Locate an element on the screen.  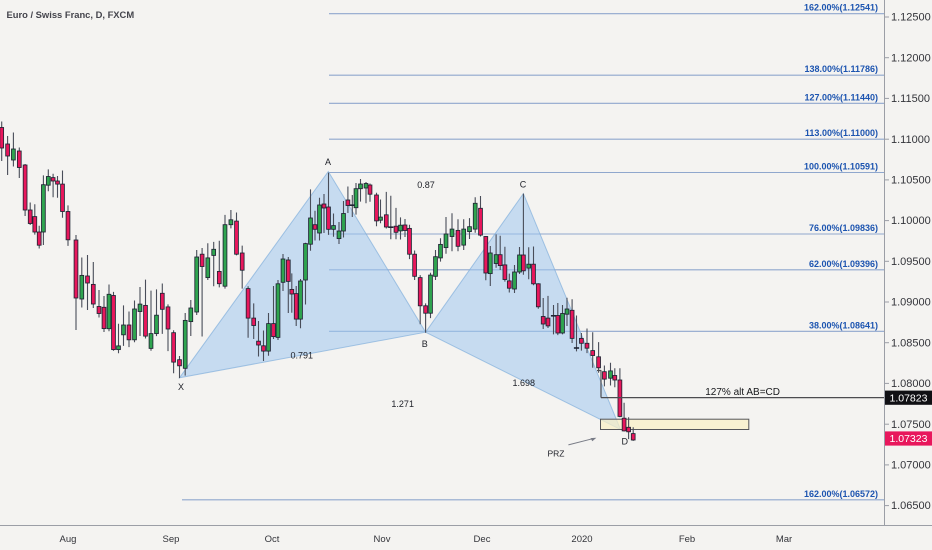
svg-text: 1.10000 is located at coordinates (911, 221).